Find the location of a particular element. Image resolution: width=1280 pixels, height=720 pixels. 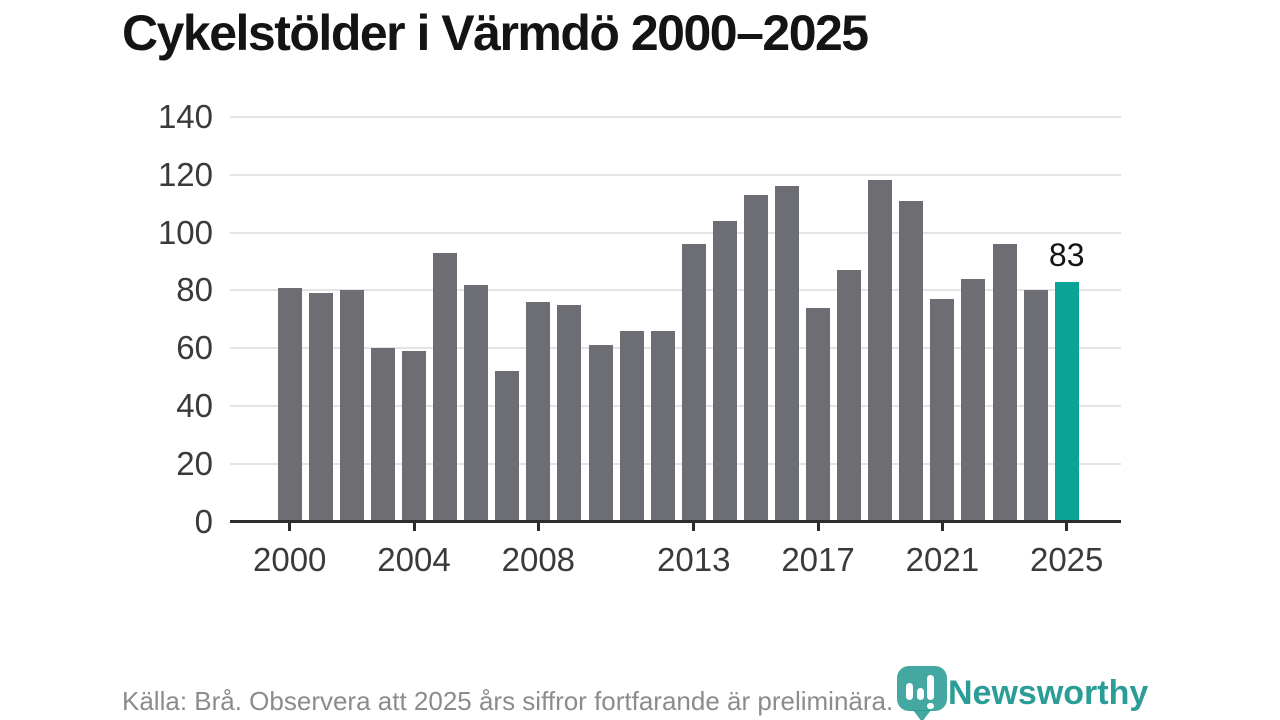

bar-2017 is located at coordinates (818, 415).